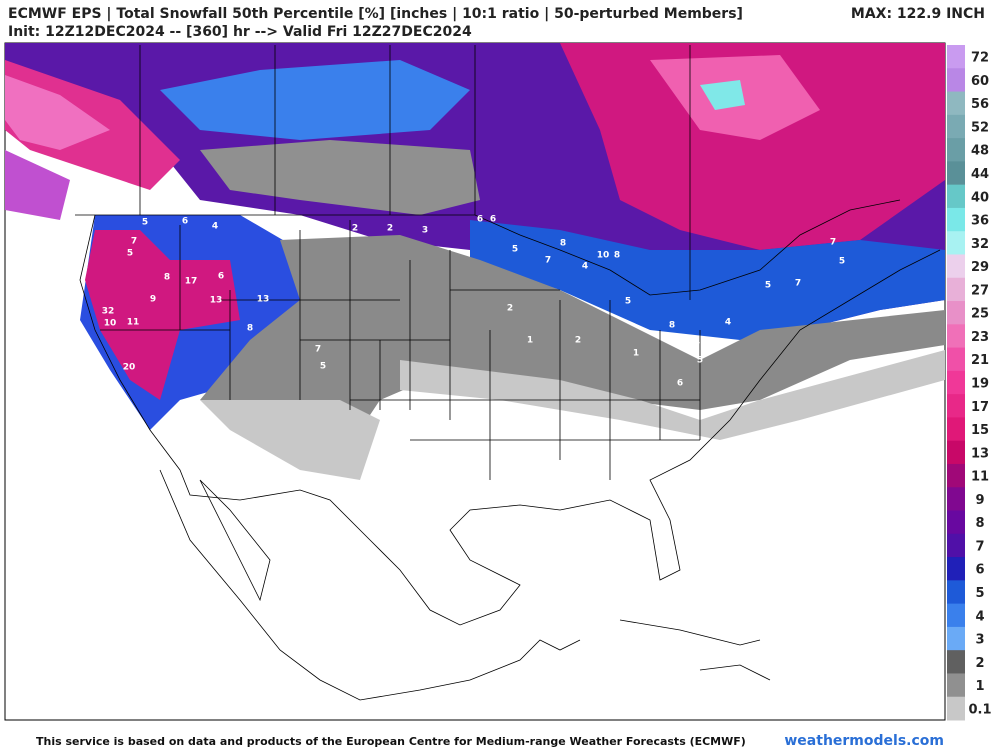  What do you see at coordinates (980, 197) in the screenshot?
I see `colorbar-label: 40` at bounding box center [980, 197].